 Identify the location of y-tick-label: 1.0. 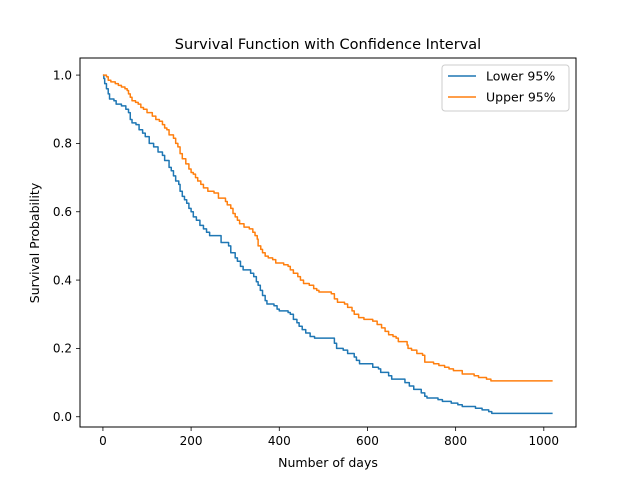
(62, 75).